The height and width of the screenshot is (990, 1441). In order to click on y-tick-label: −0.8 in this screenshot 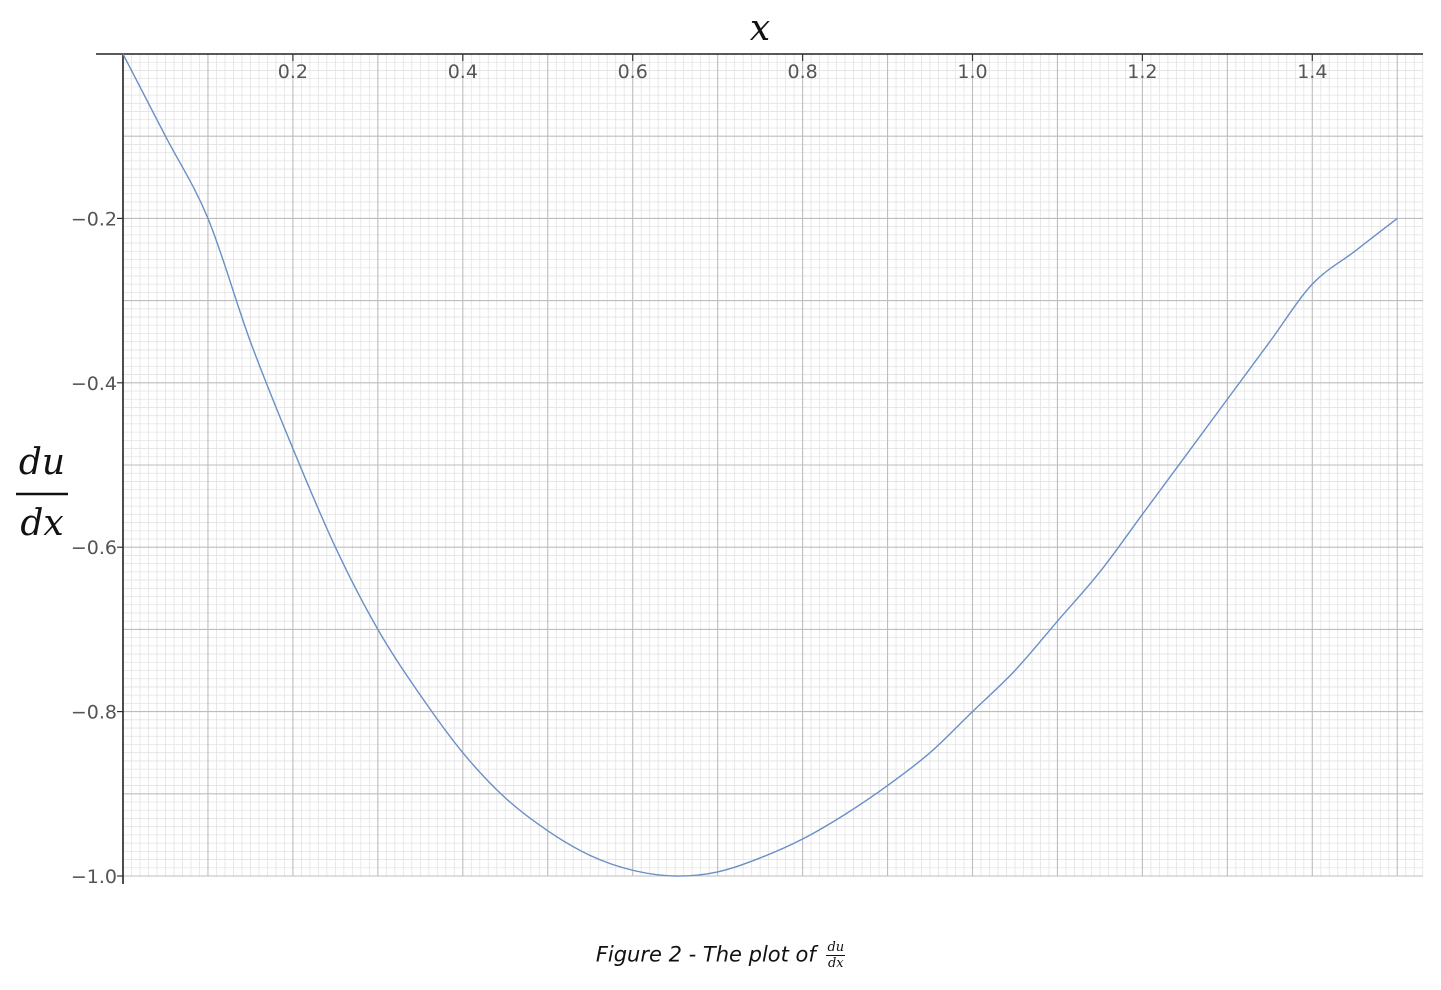, I will do `click(94, 713)`.